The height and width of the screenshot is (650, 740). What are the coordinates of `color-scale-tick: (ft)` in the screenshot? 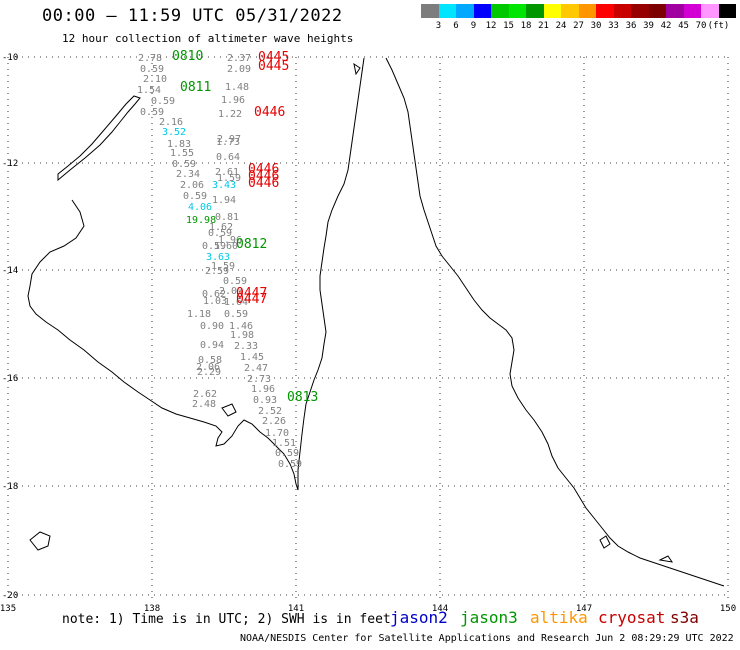 It's located at (718, 26).